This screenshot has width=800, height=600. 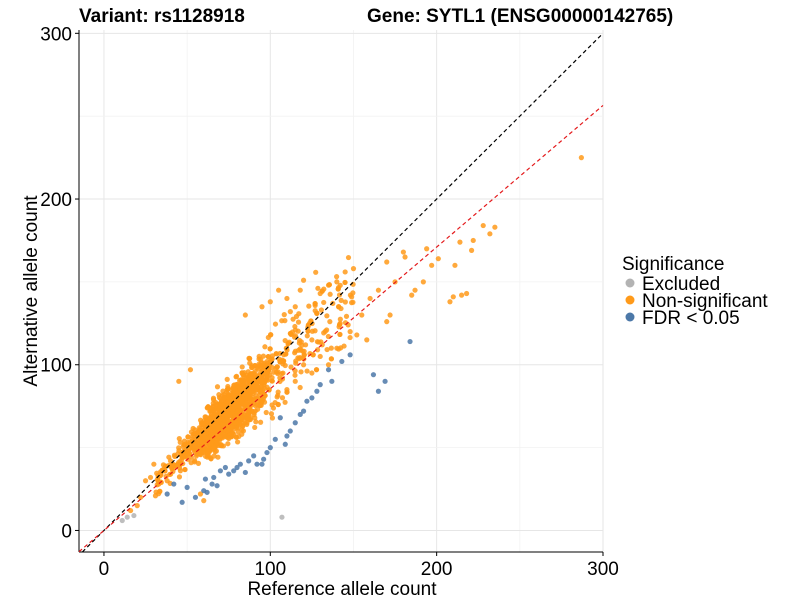 I want to click on y-tick-label: 100, so click(x=56, y=366).